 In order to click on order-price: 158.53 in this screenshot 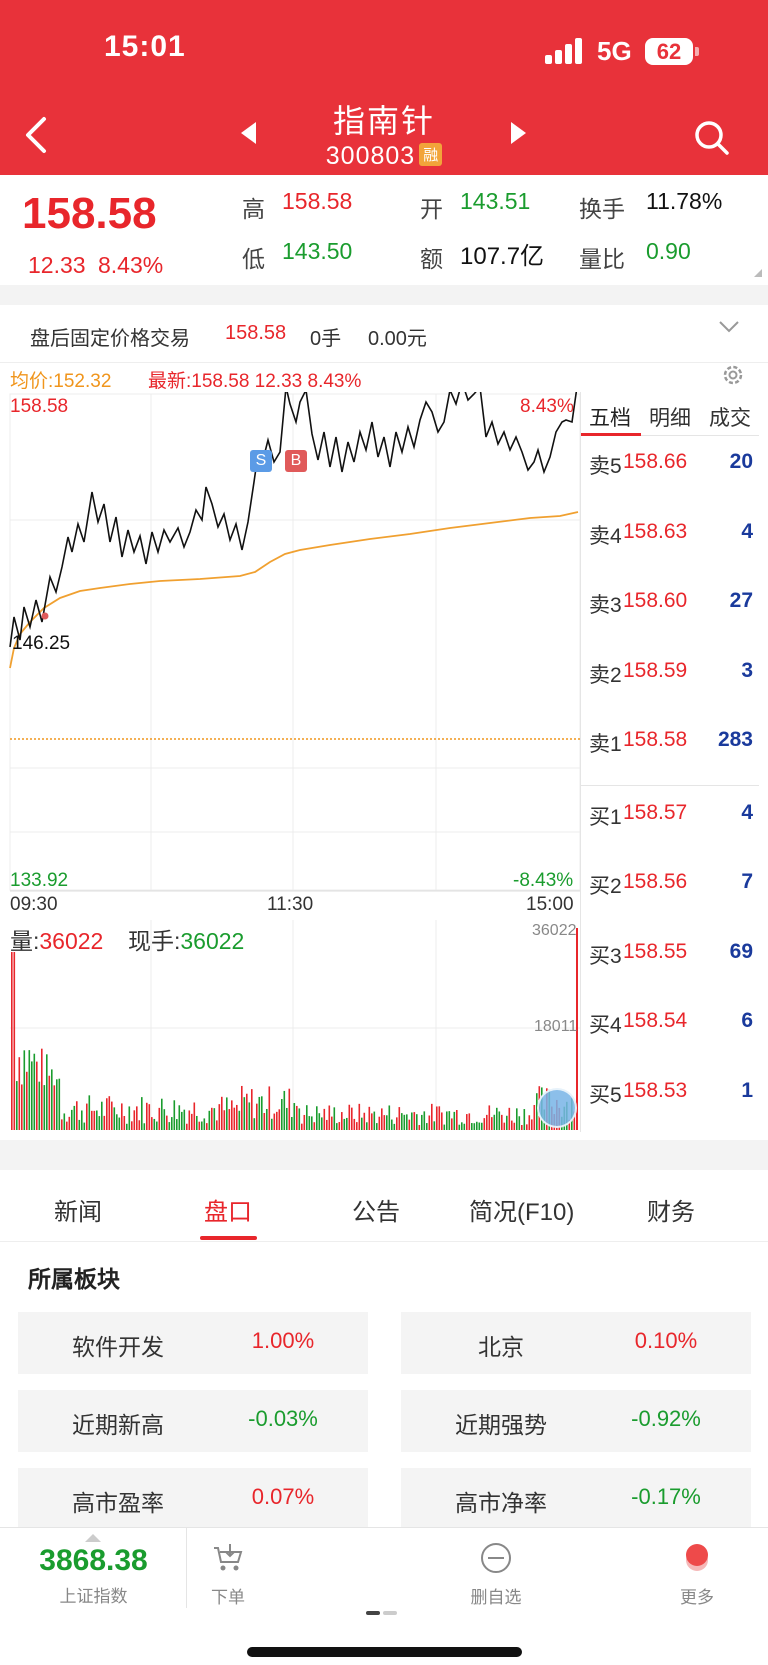, I will do `click(655, 1090)`.